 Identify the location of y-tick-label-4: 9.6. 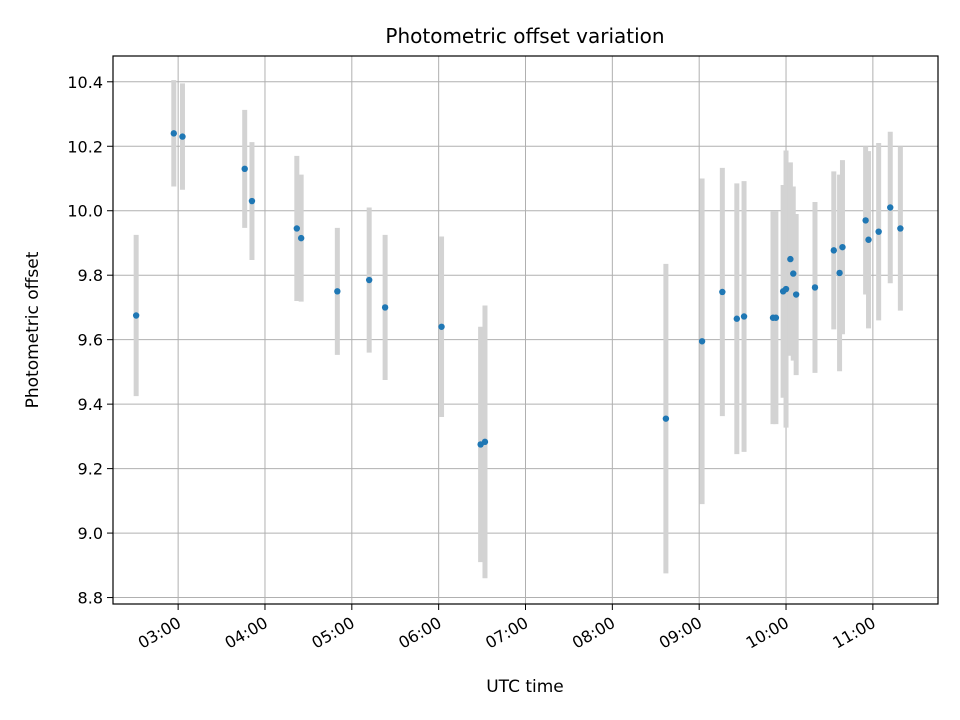
(90, 340).